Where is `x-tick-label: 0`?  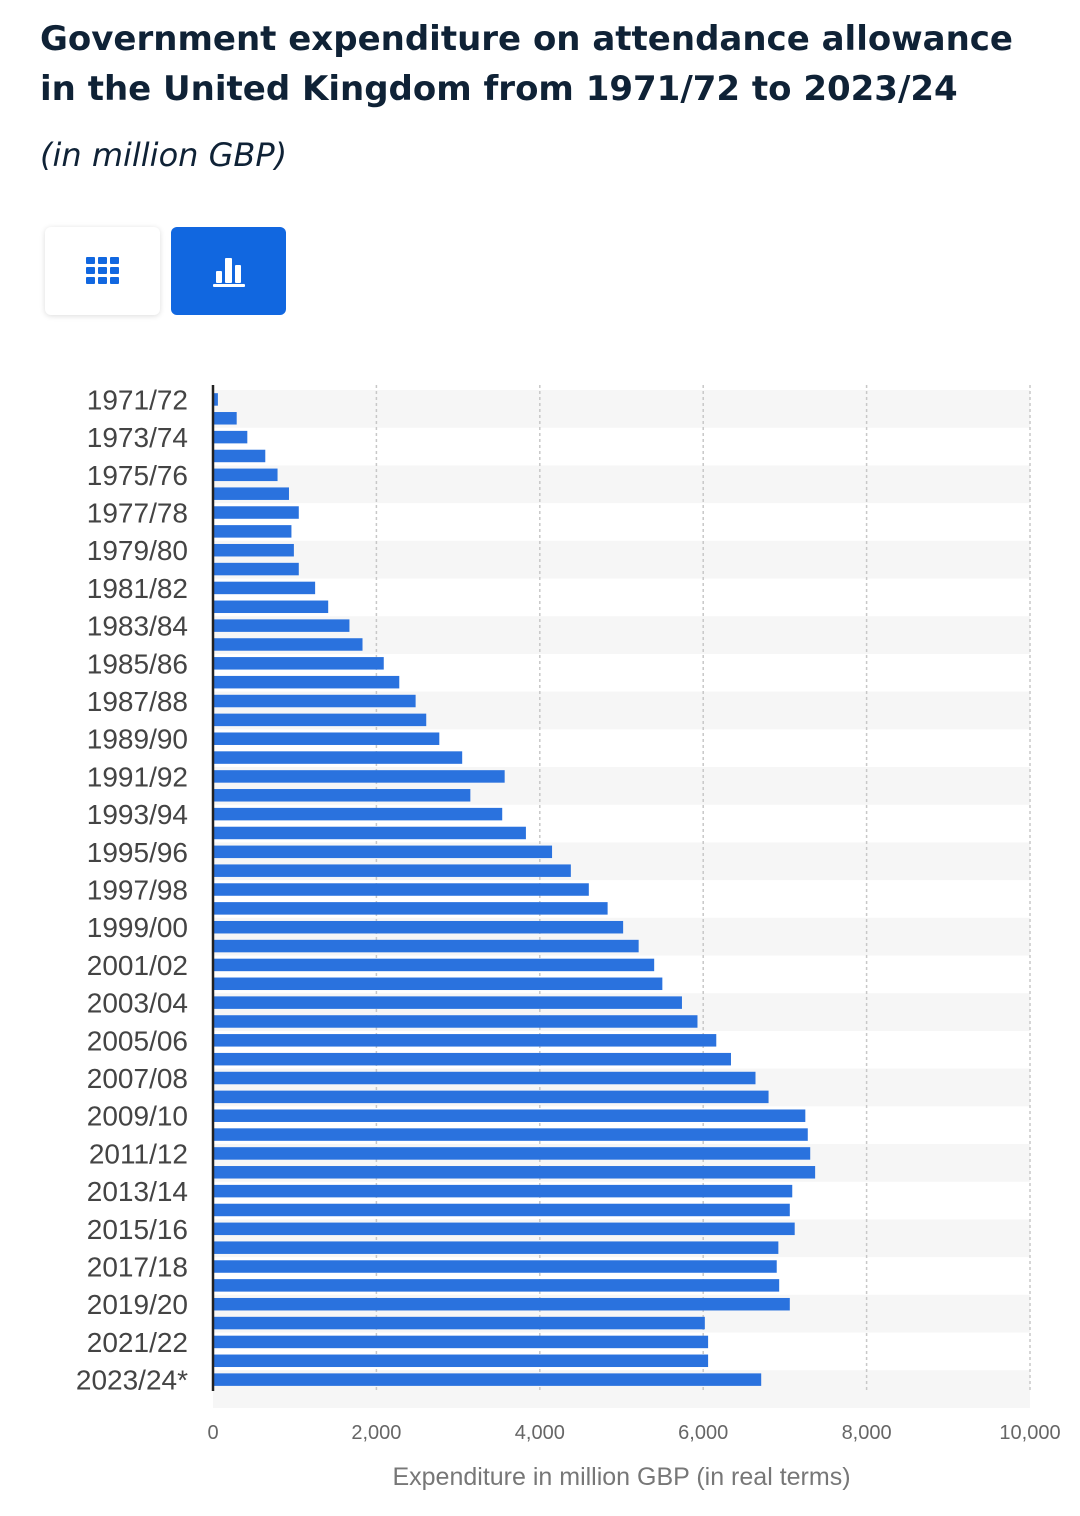 x-tick-label: 0 is located at coordinates (212, 1433).